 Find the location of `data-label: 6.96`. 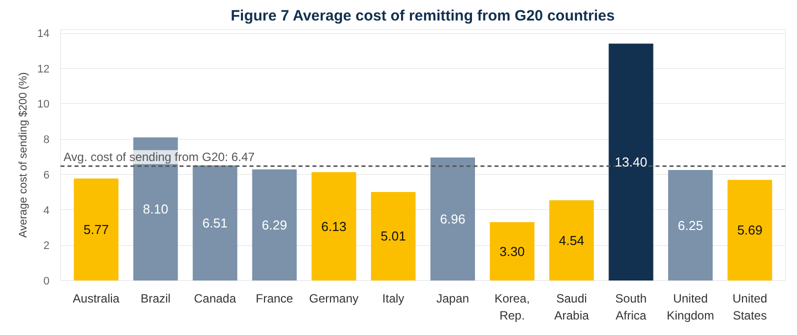

data-label: 6.96 is located at coordinates (453, 218).